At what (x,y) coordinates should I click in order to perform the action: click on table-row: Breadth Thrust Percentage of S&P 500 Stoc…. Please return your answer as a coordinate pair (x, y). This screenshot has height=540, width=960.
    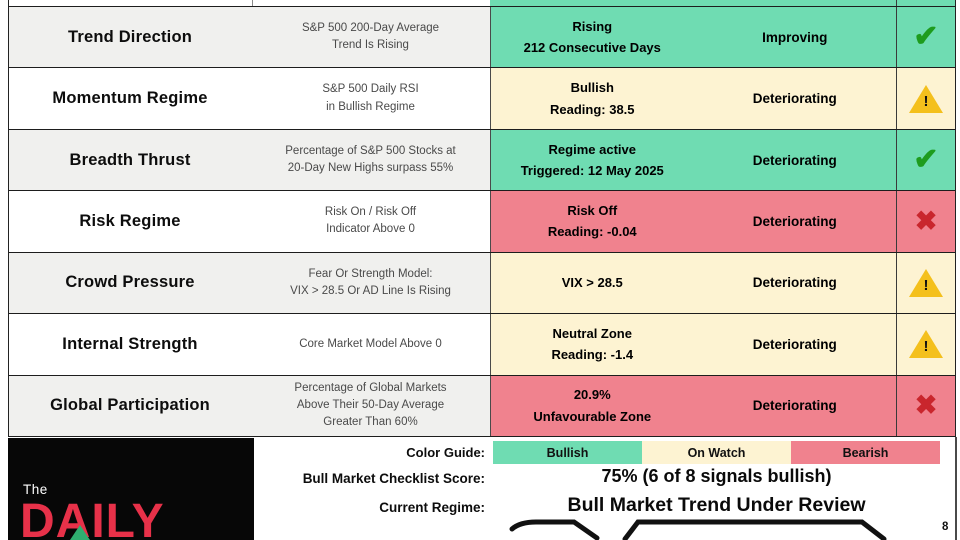
    Looking at the image, I should click on (482, 159).